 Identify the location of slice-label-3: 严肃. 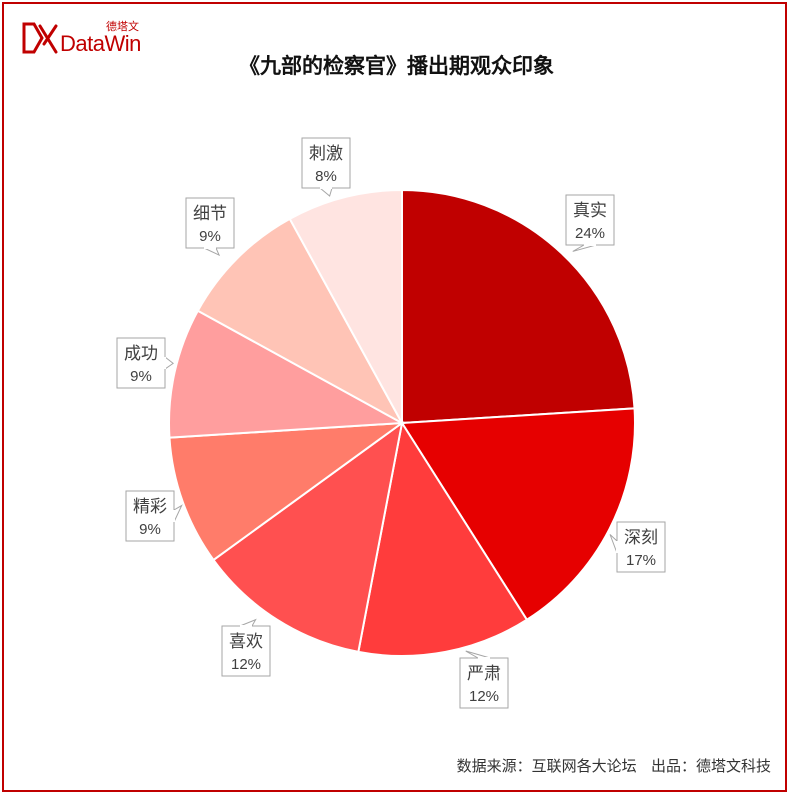
(484, 674).